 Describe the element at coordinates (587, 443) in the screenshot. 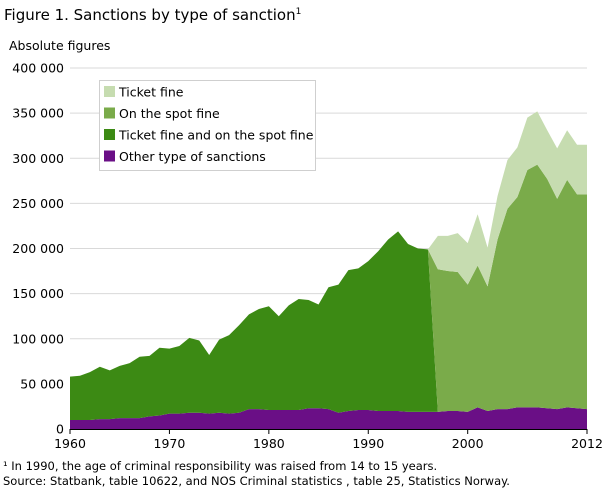

I see `x-tick-label: 2012` at that location.